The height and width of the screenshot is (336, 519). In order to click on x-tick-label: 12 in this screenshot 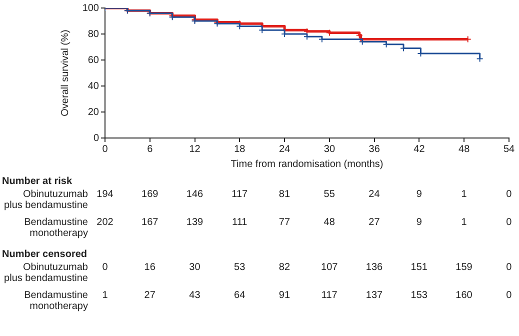, I will do `click(195, 149)`.